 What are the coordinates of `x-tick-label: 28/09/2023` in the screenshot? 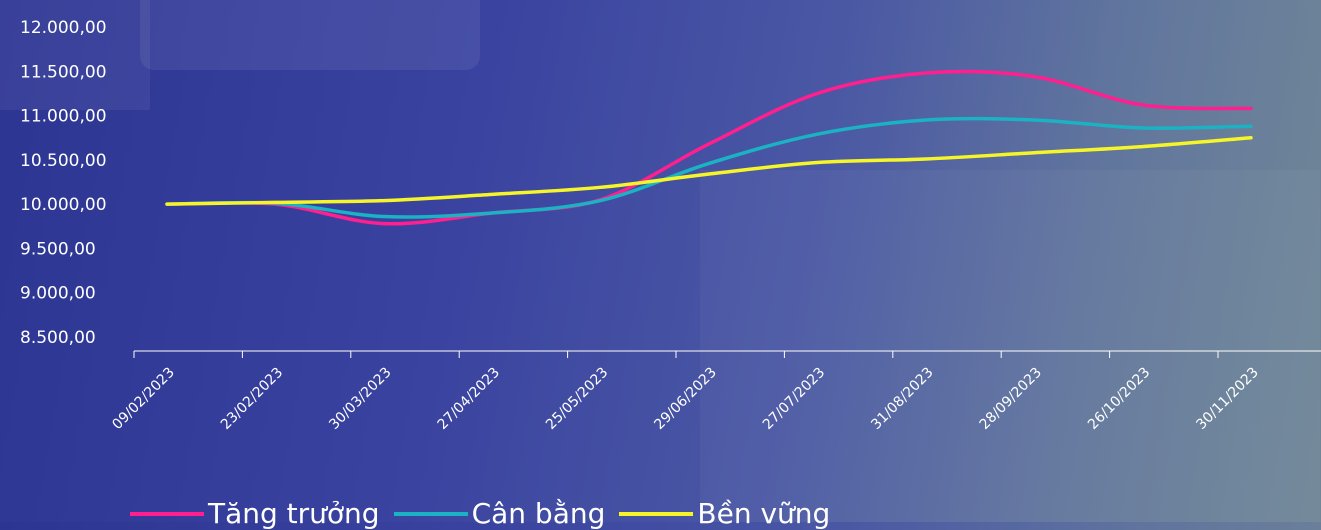 It's located at (1011, 399).